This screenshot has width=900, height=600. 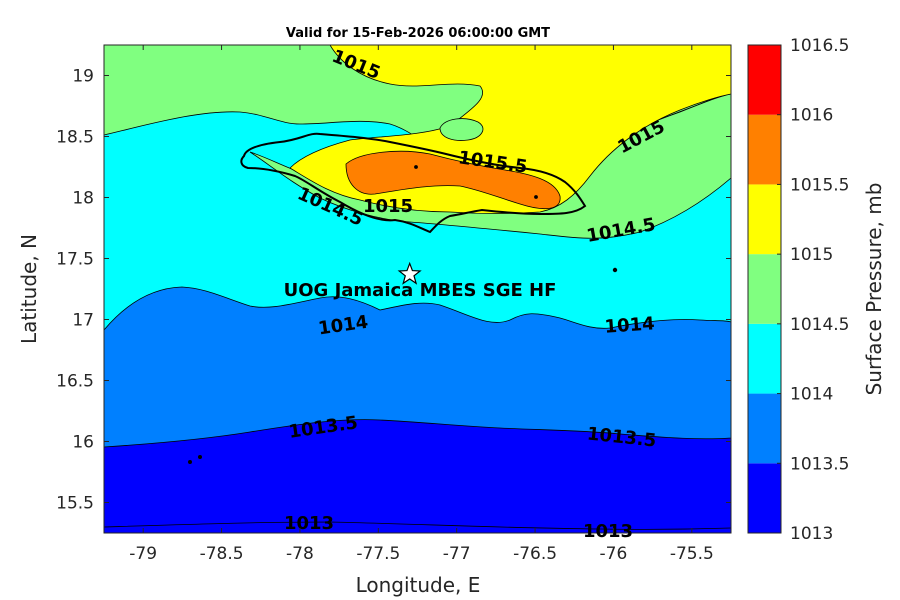 I want to click on map-title: Valid for 15-Feb-2026 06:00:00 GMT, so click(x=418, y=33).